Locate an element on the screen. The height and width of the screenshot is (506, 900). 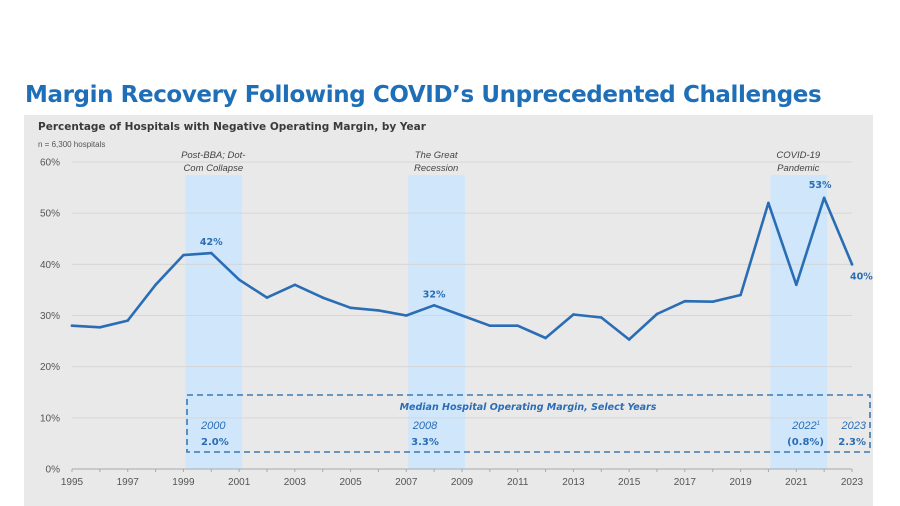
period-label: COVID-19 is located at coordinates (798, 155).